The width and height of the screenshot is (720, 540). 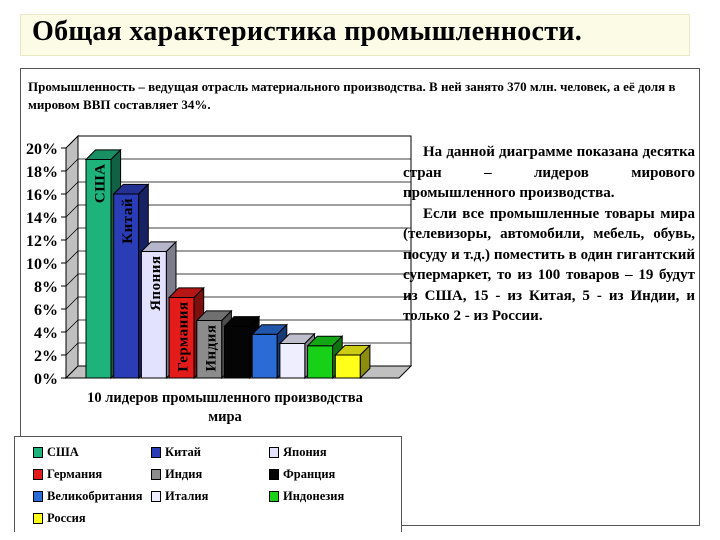 I want to click on legend-item: Россия, so click(x=59, y=518).